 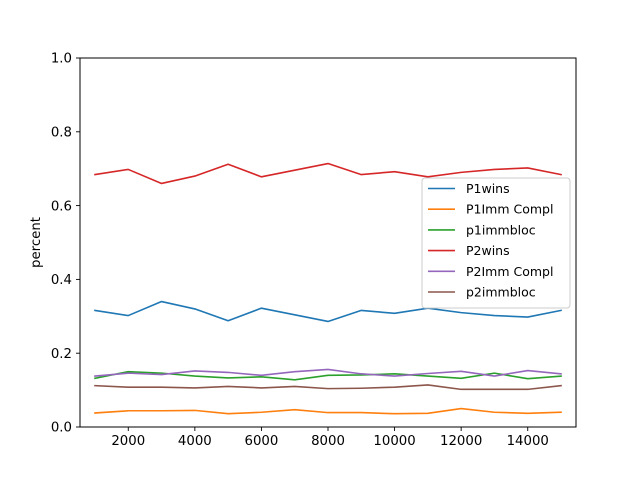 What do you see at coordinates (61, 59) in the screenshot?
I see `y-tick-label: 1.0` at bounding box center [61, 59].